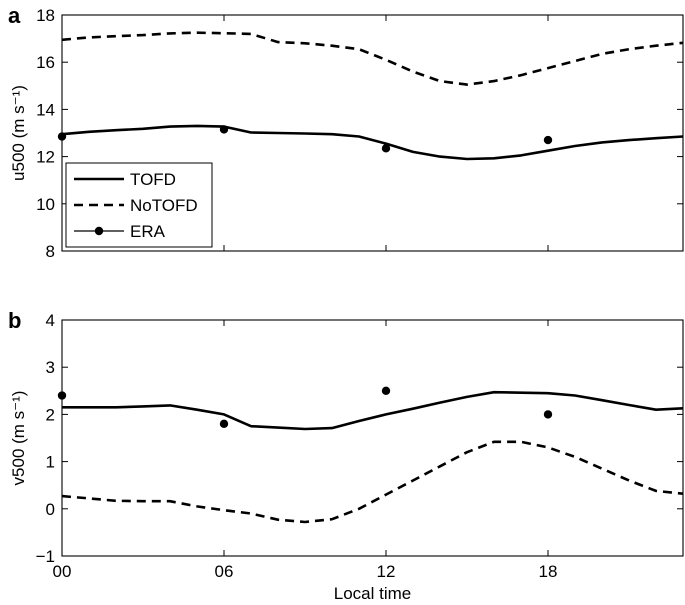 The height and width of the screenshot is (605, 685). Describe the element at coordinates (45, 157) in the screenshot. I see `y-tick-label: 12` at that location.